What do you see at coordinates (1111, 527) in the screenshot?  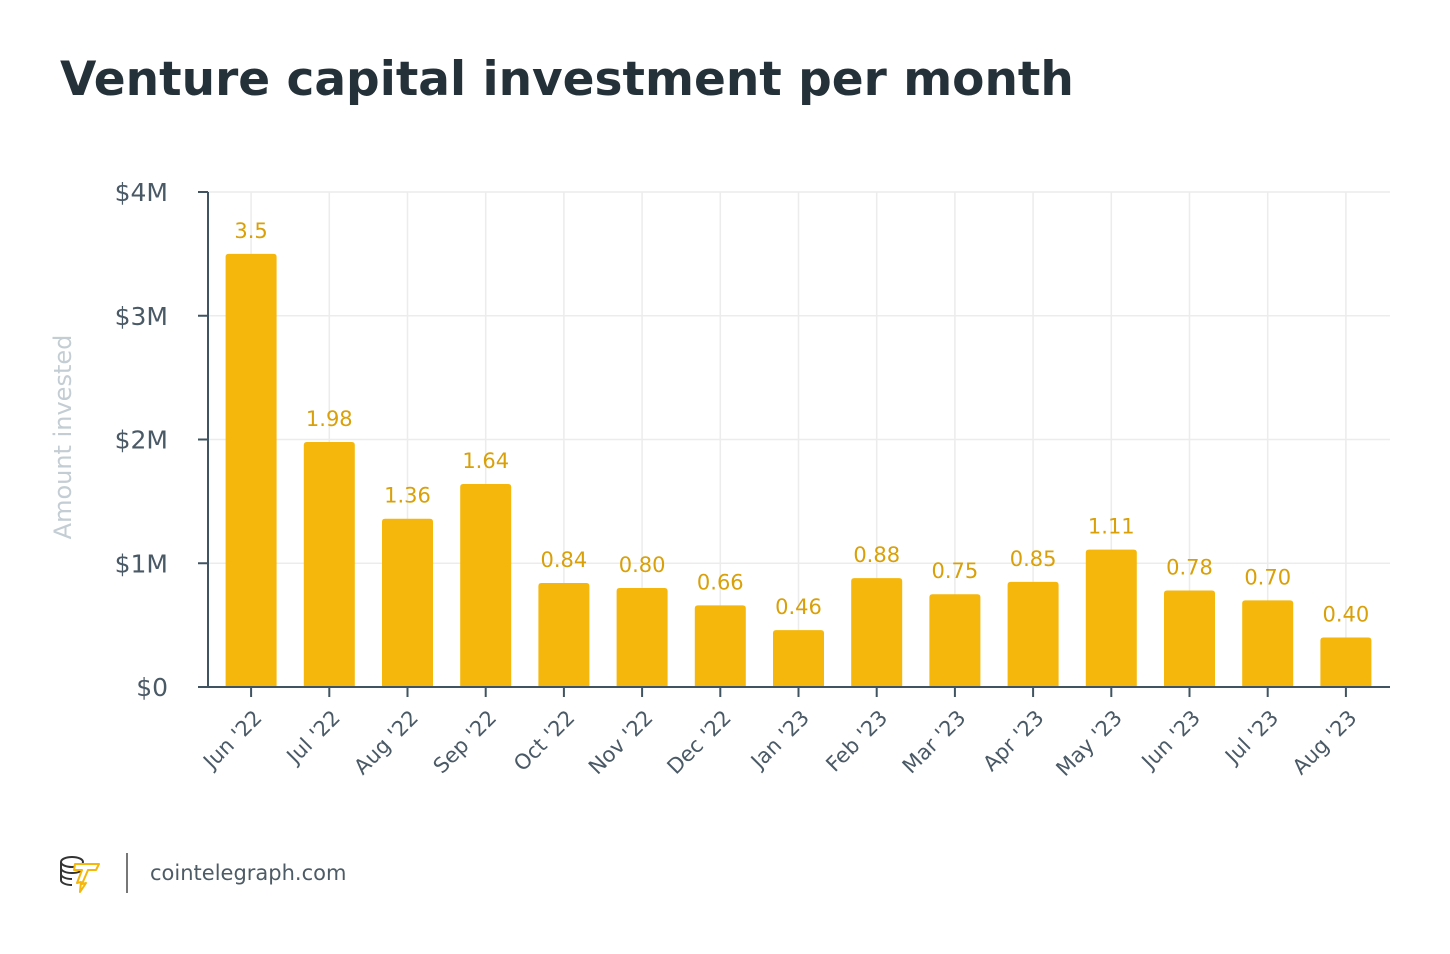 I see `data-label: 1.11` at bounding box center [1111, 527].